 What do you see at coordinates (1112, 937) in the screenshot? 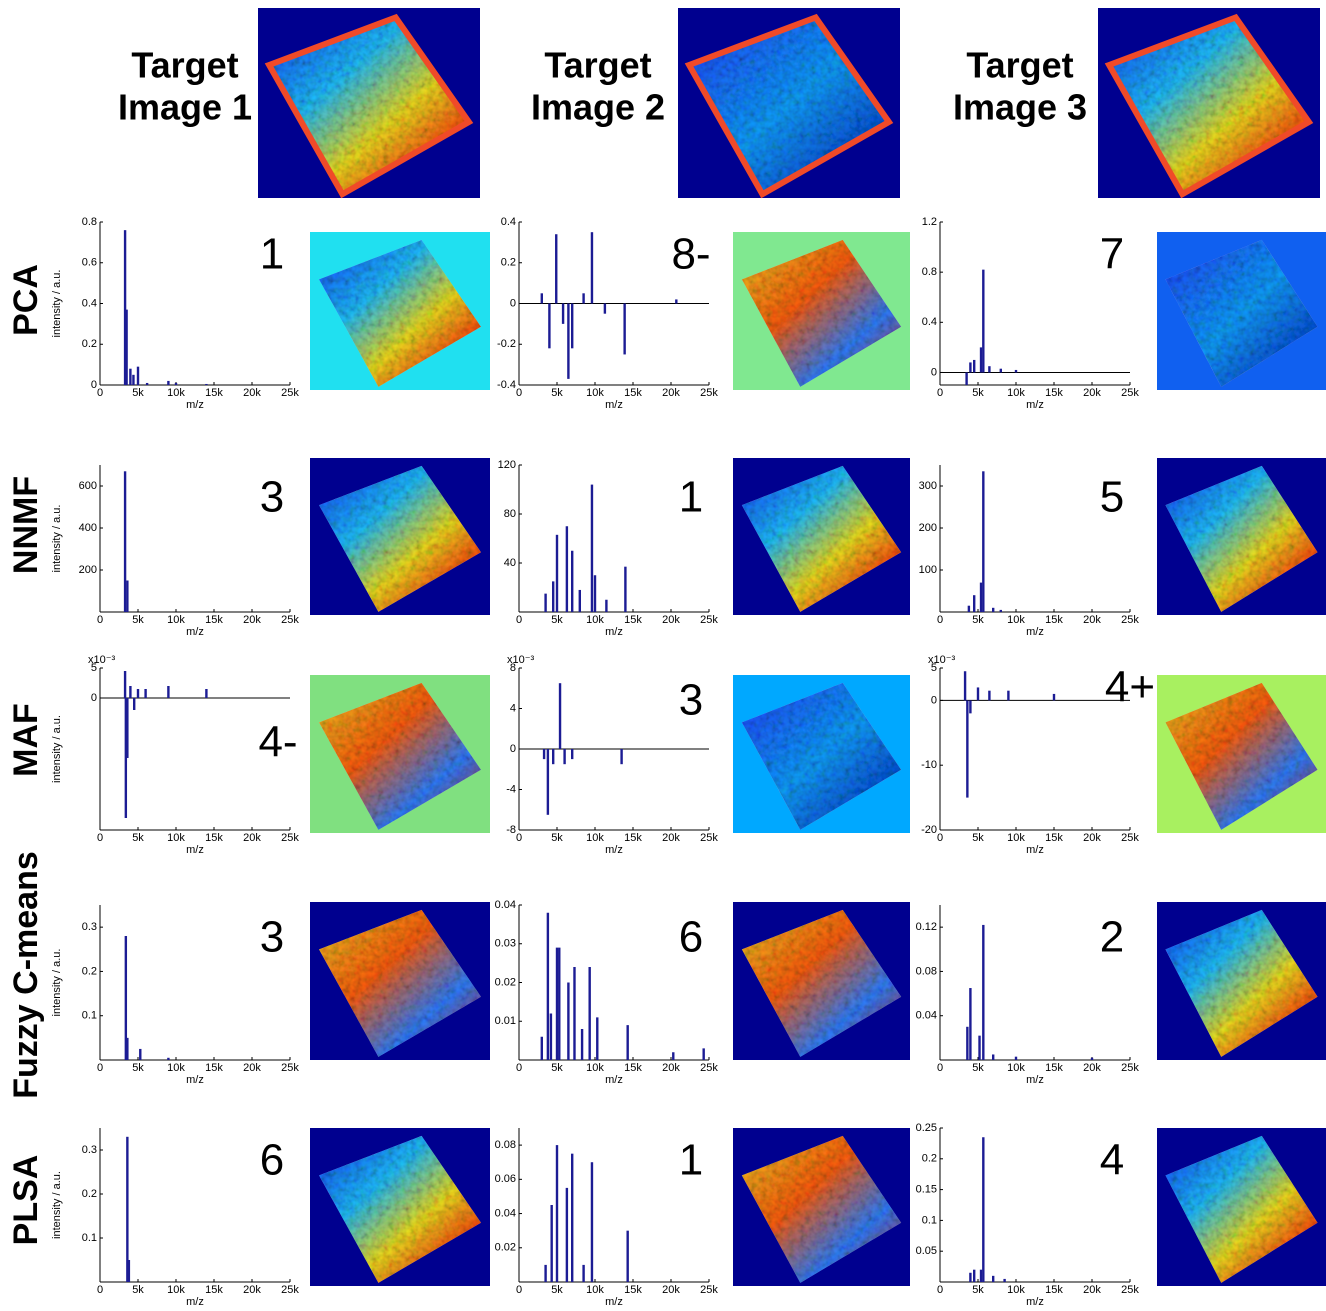
I see `component-number: 2` at bounding box center [1112, 937].